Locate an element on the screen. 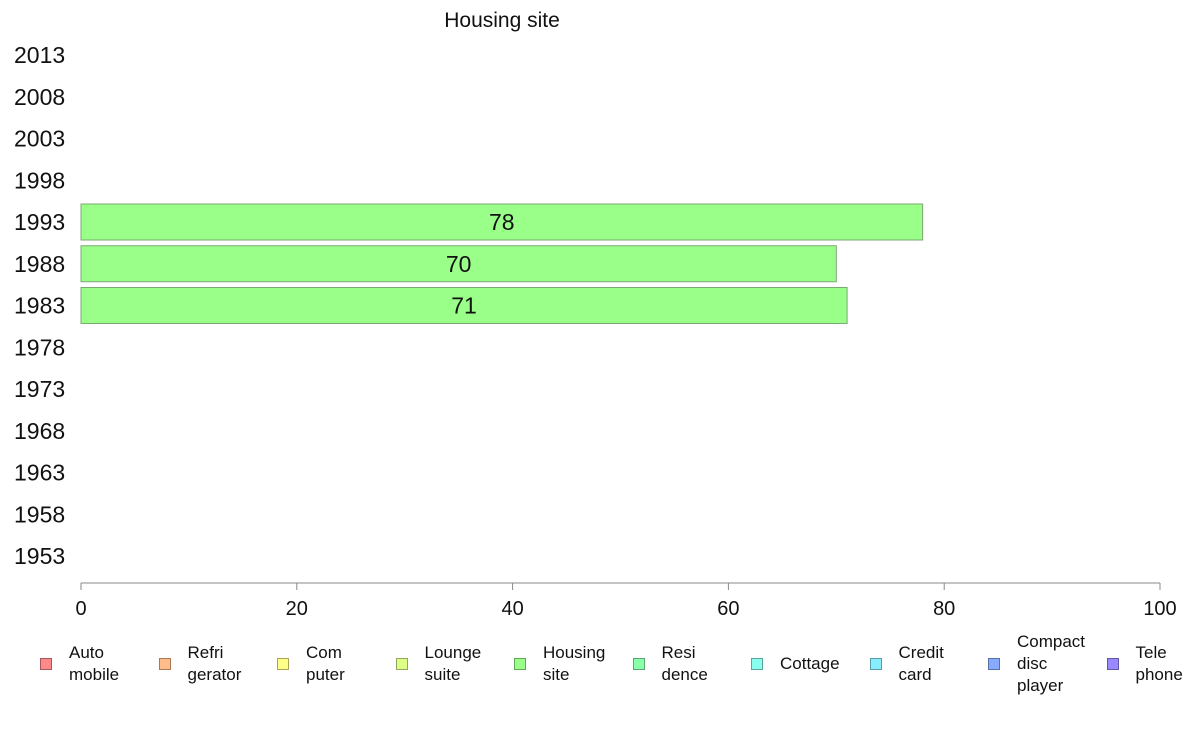 The width and height of the screenshot is (1188, 736). legend-label: Resi dence is located at coordinates (684, 663).